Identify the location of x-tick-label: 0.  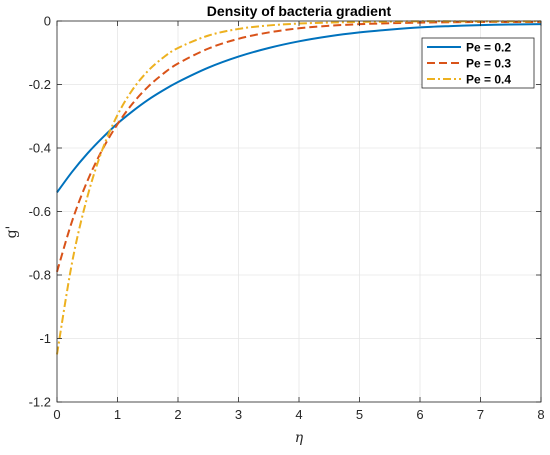
(56, 414).